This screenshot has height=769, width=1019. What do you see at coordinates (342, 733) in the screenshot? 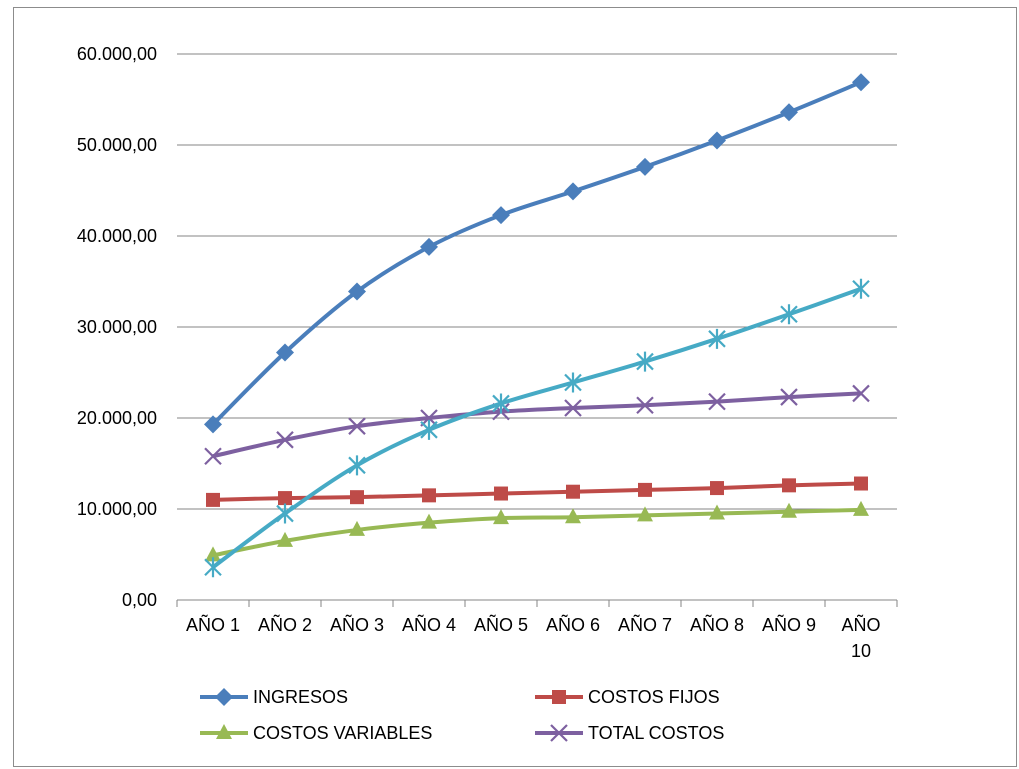
I see `legend-label: COSTOS VARIABLES` at bounding box center [342, 733].